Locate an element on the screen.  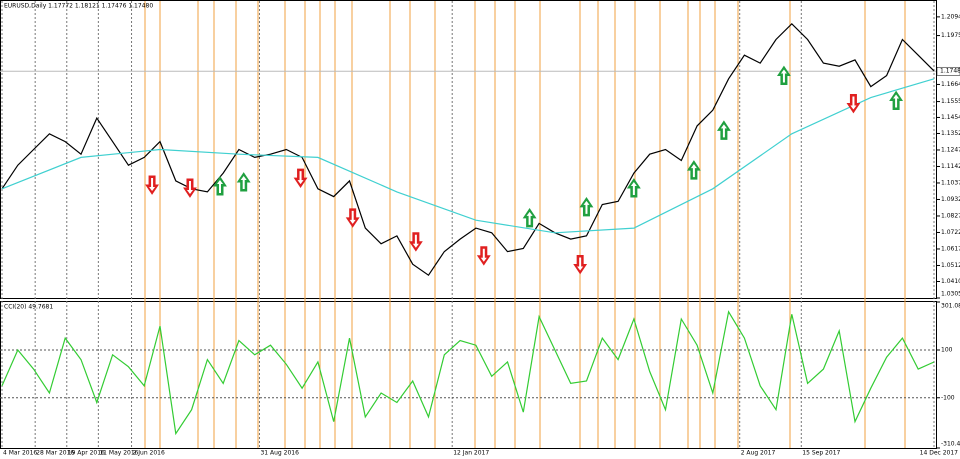
y-tick-label: -100 is located at coordinates (948, 397).